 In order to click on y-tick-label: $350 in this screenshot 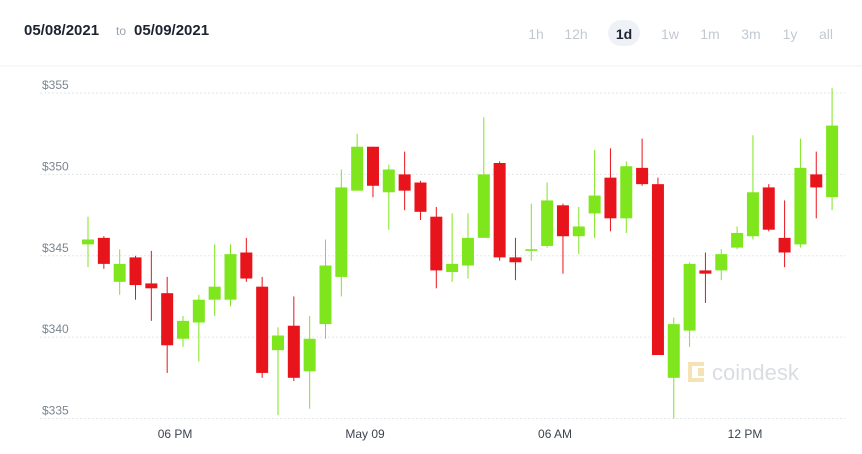, I will do `click(55, 166)`.